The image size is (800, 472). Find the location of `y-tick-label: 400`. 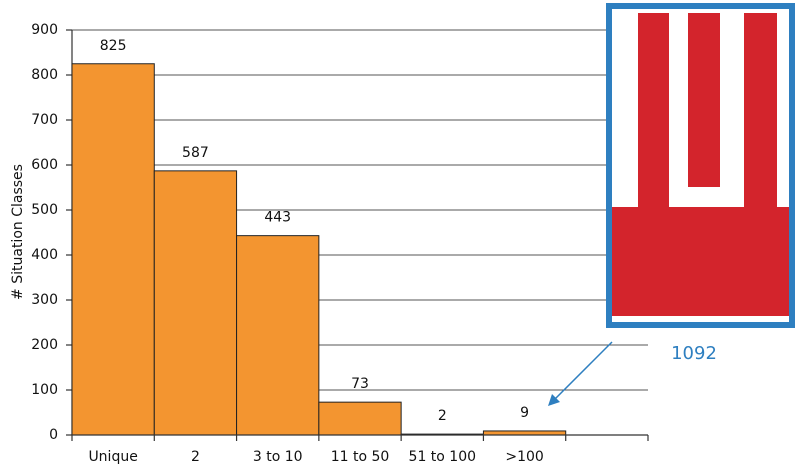

y-tick-label: 400 is located at coordinates (44, 255).